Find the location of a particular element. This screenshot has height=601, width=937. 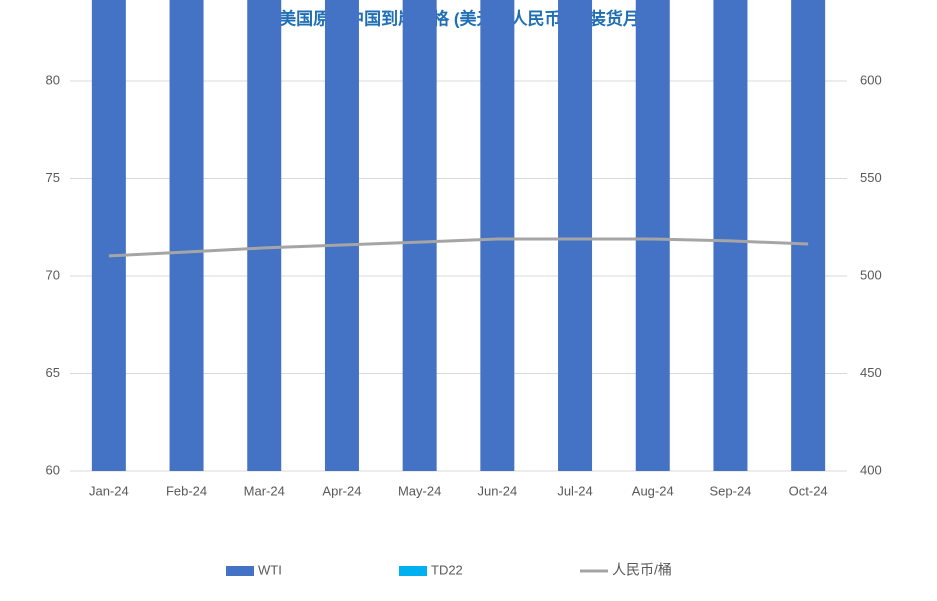

y-tick-label: 60 is located at coordinates (53, 469).